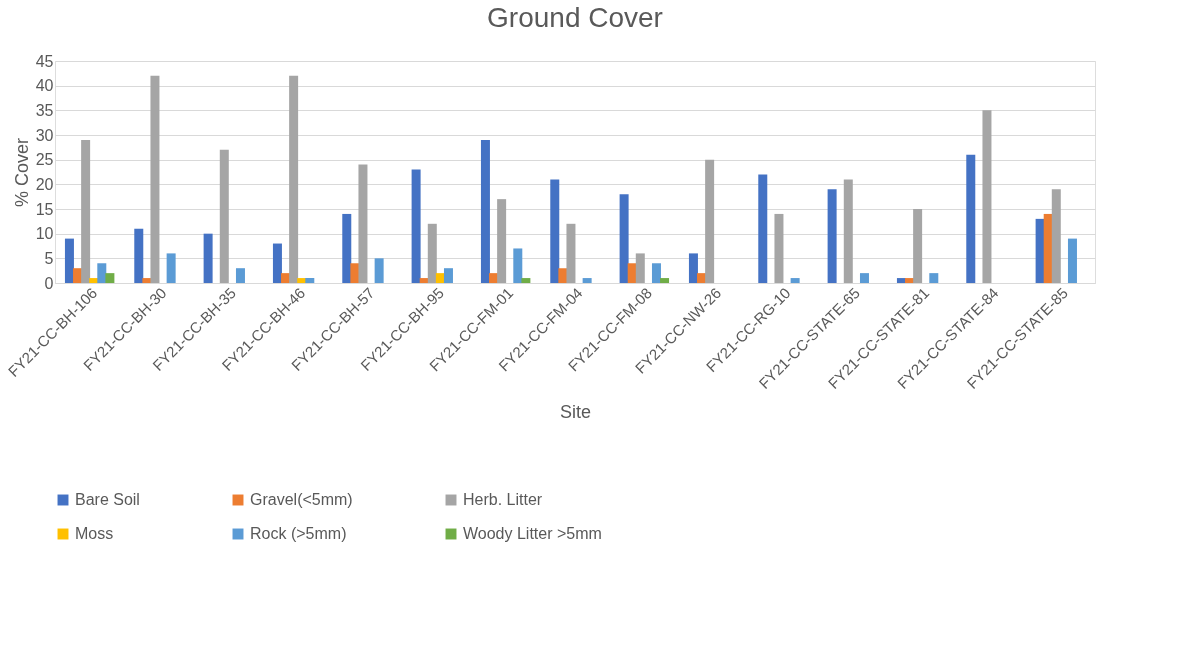  I want to click on legend-label: Woody Litter >5mm, so click(532, 533).